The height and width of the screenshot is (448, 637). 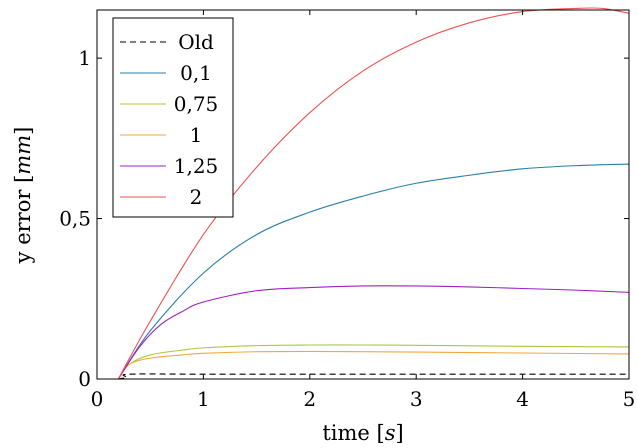 I want to click on legend-label-4: 1,25, so click(x=196, y=166).